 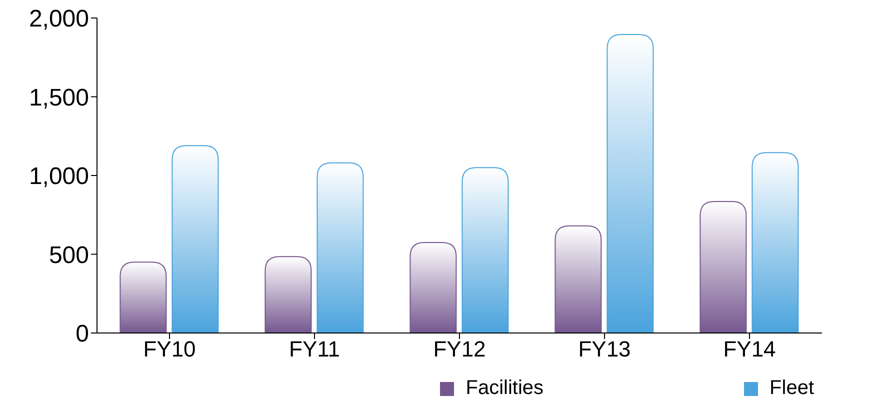 What do you see at coordinates (459, 349) in the screenshot?
I see `x-tick-label: FY12` at bounding box center [459, 349].